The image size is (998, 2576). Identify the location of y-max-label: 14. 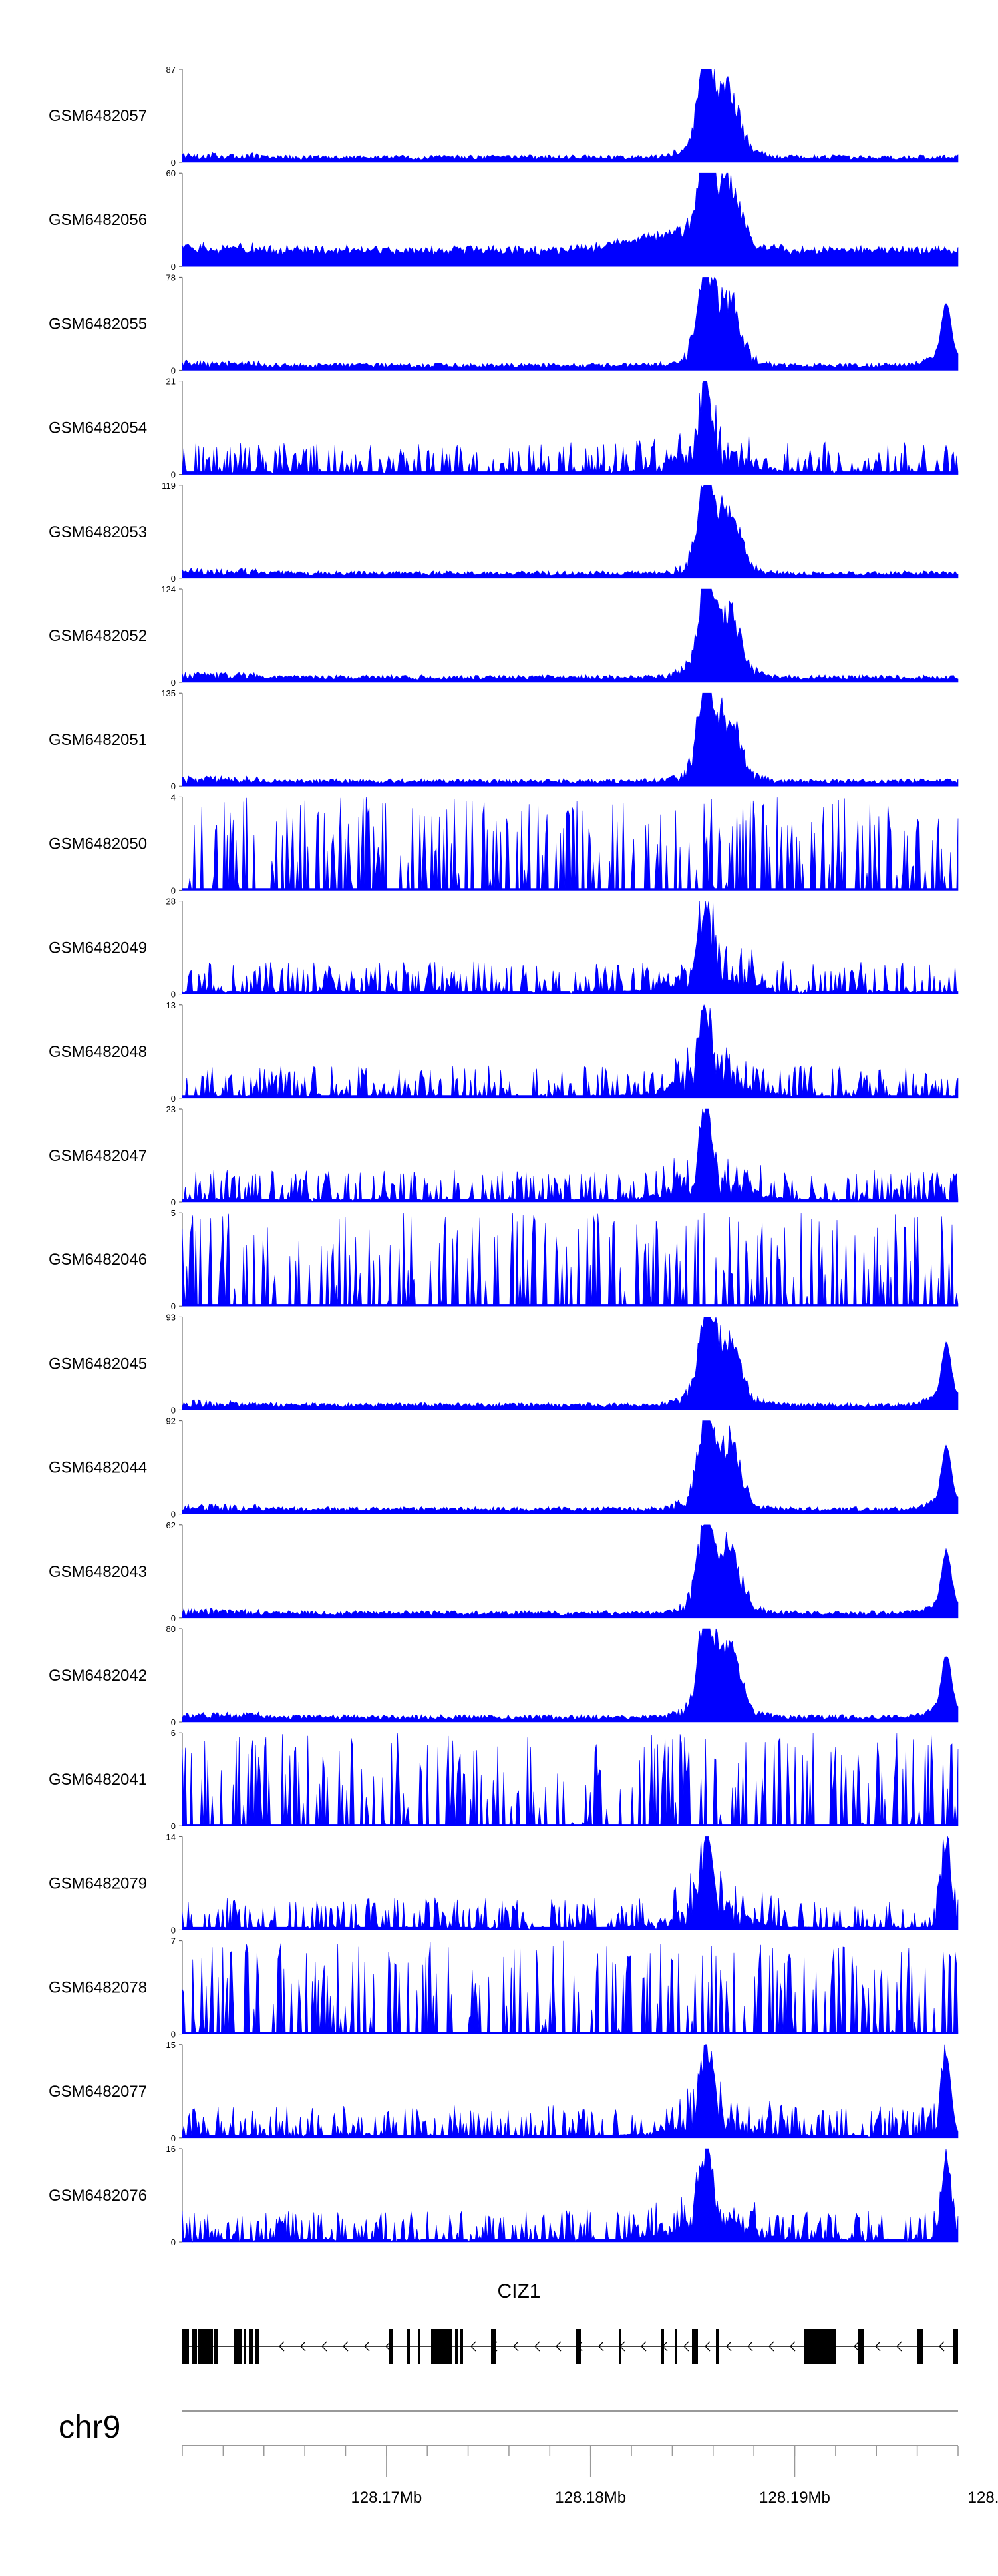
(171, 1837).